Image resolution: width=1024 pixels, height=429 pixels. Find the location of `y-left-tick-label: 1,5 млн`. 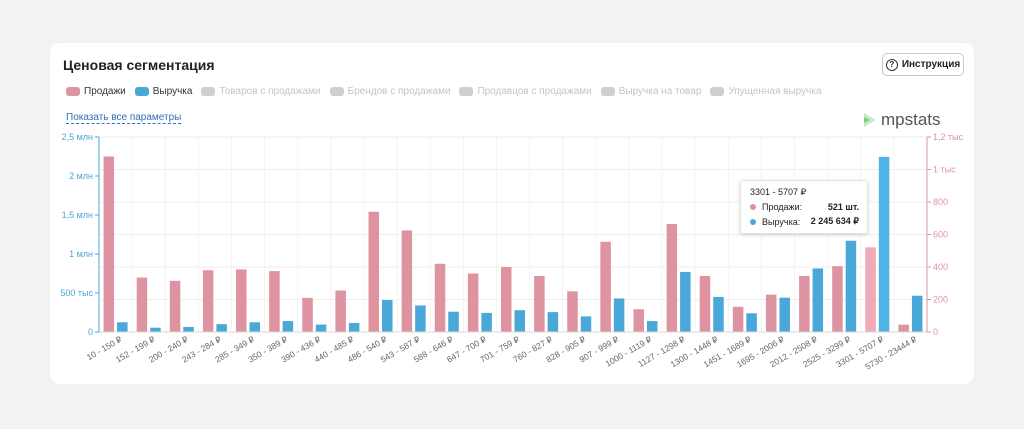

y-left-tick-label: 1,5 млн is located at coordinates (77, 215).